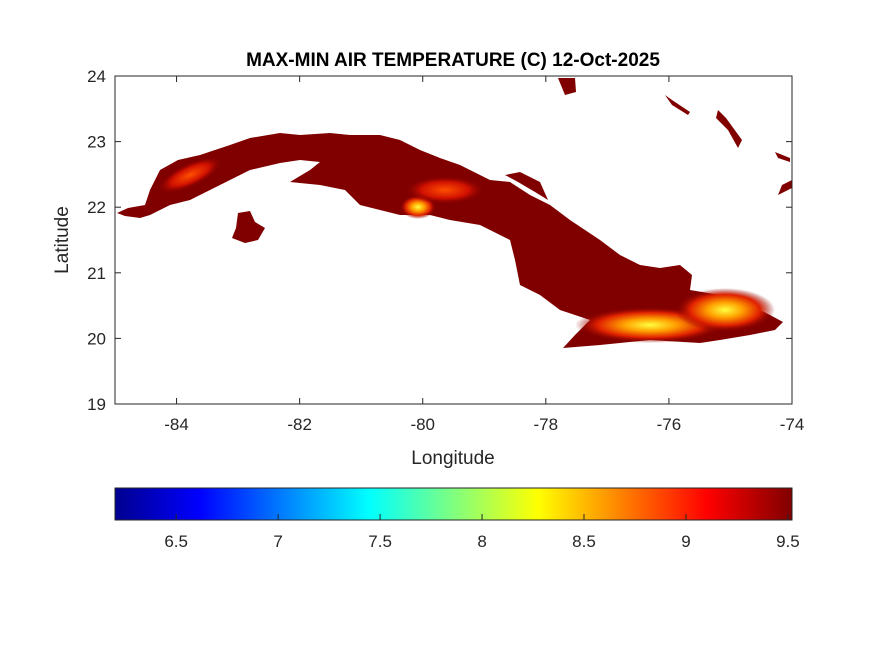 This screenshot has height=656, width=875. Describe the element at coordinates (62, 240) in the screenshot. I see `y-axis-label: Latitude` at that location.